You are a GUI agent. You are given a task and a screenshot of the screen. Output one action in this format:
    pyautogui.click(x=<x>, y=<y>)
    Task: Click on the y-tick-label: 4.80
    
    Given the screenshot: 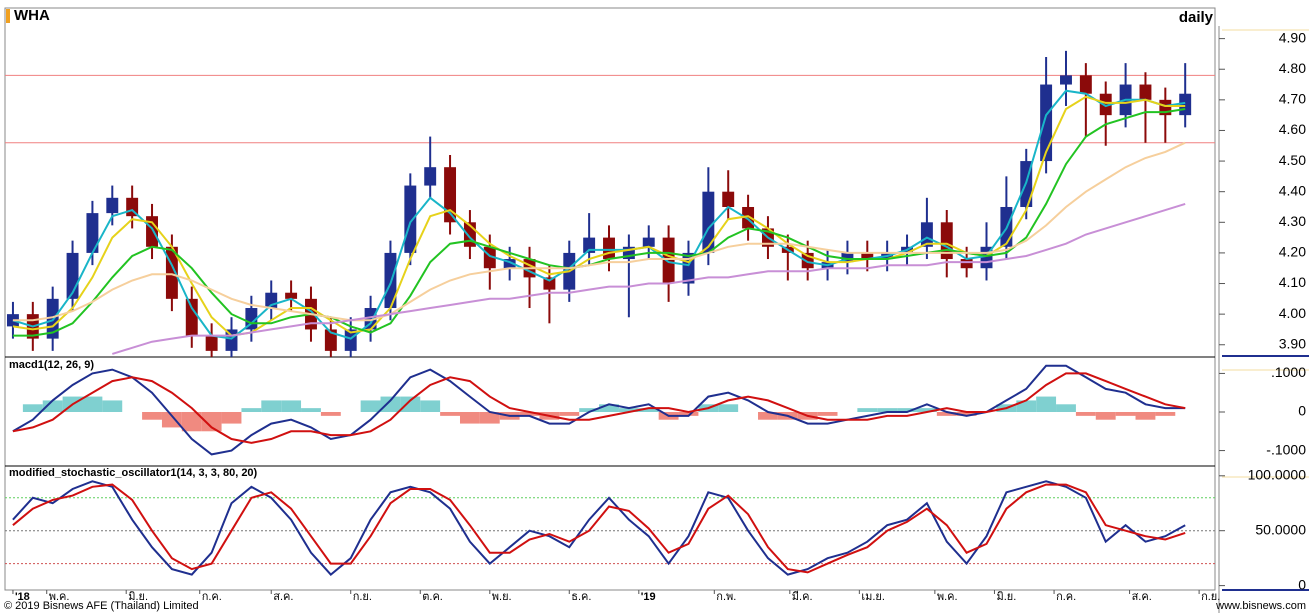 What is the action you would take?
    pyautogui.click(x=1292, y=68)
    